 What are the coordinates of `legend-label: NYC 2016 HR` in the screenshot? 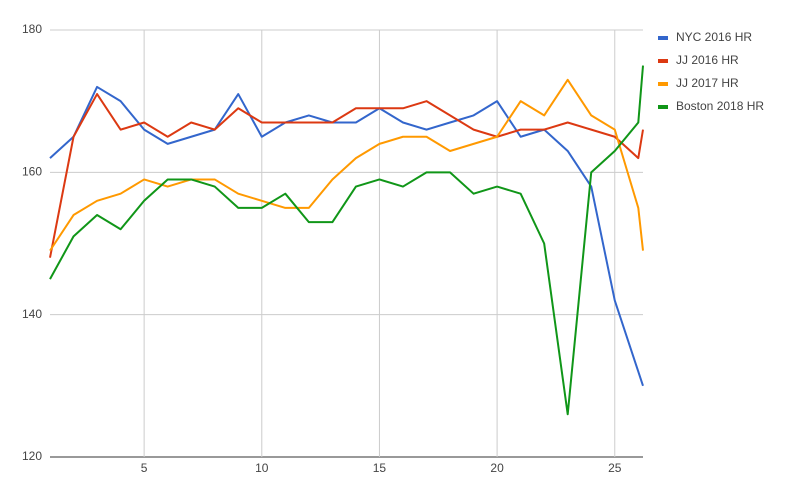 It's located at (714, 37).